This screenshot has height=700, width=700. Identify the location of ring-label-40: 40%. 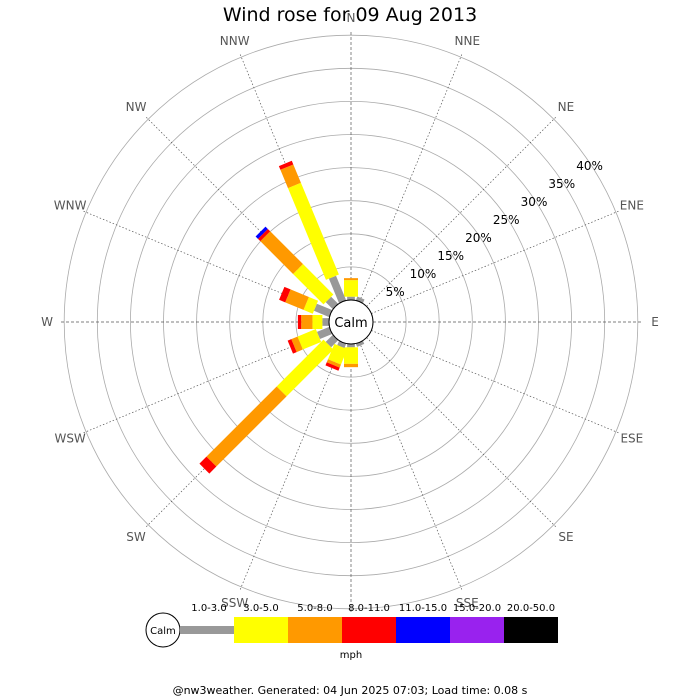
(589, 166).